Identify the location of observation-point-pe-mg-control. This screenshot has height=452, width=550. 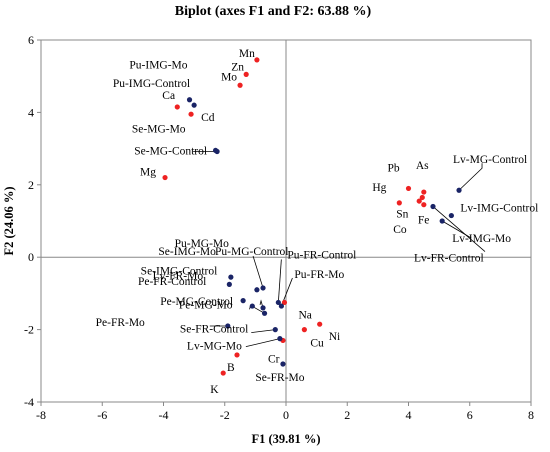
(263, 308).